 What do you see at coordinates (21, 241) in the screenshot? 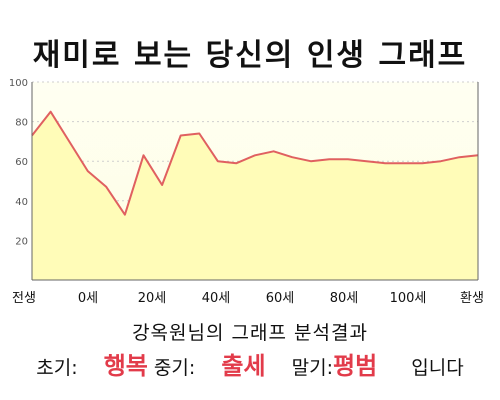
I see `y-tick-label: 20` at bounding box center [21, 241].